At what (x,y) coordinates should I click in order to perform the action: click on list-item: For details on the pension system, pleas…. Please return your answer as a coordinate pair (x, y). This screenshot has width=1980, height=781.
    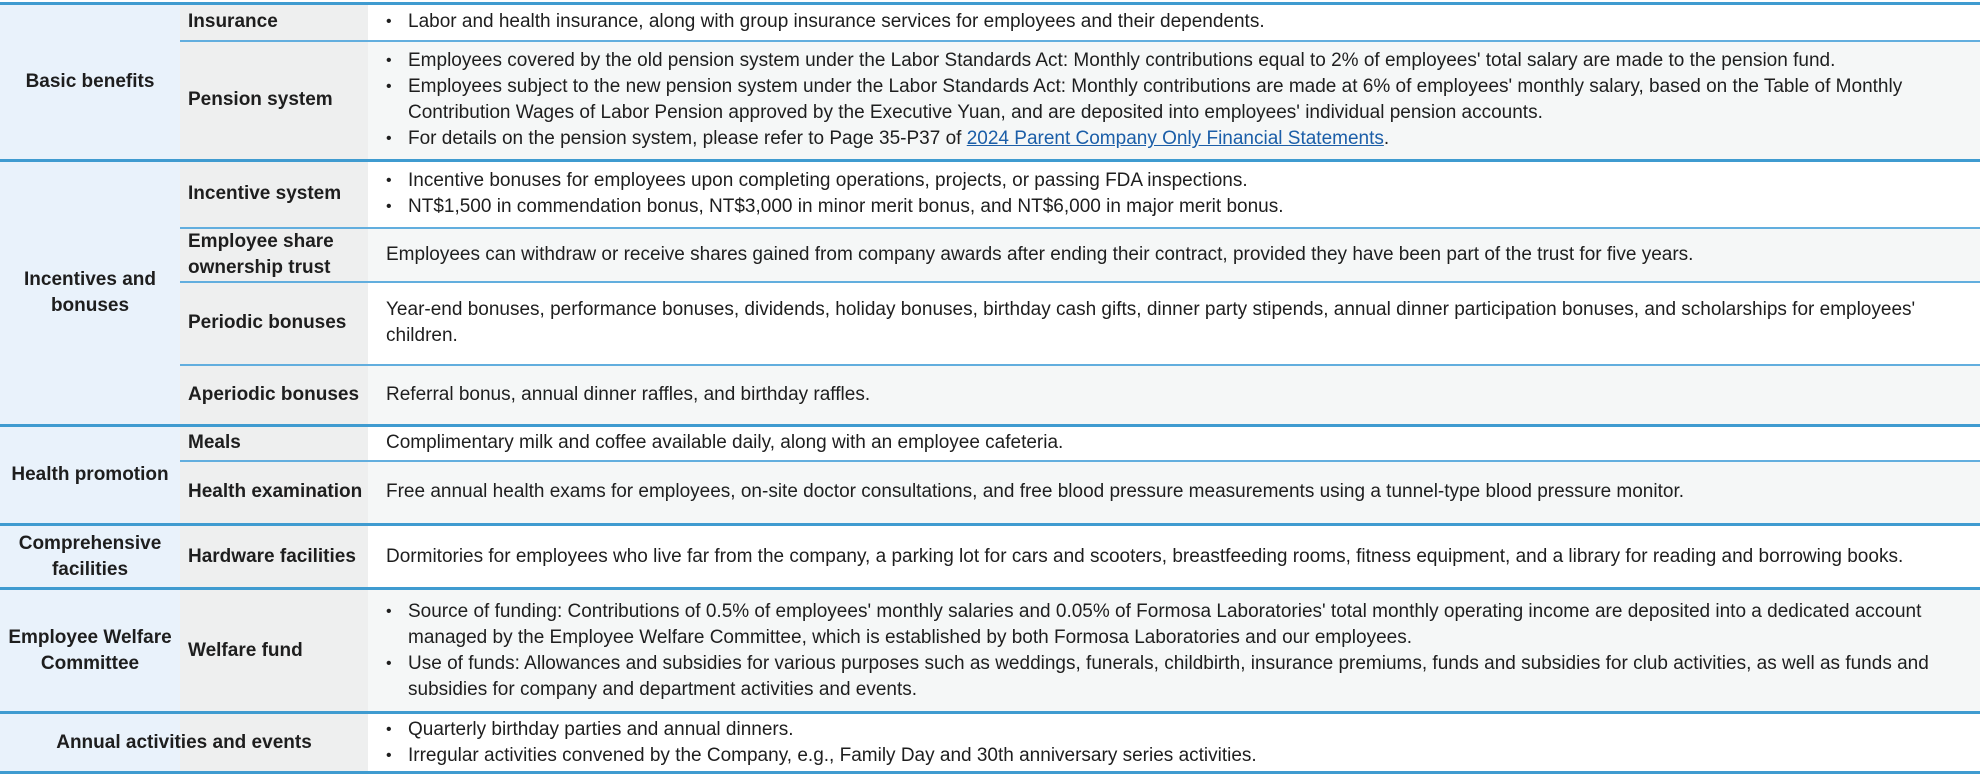
    Looking at the image, I should click on (1177, 139).